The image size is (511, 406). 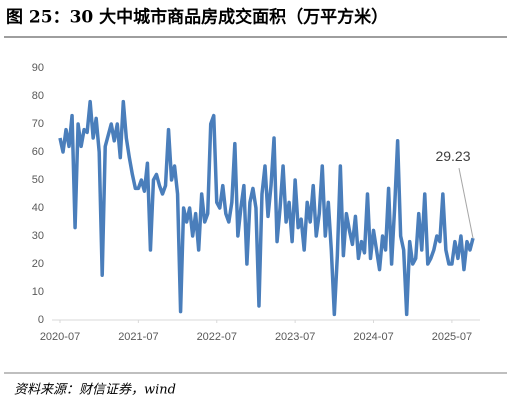 I want to click on y-tick-label: 30, so click(x=38, y=236).